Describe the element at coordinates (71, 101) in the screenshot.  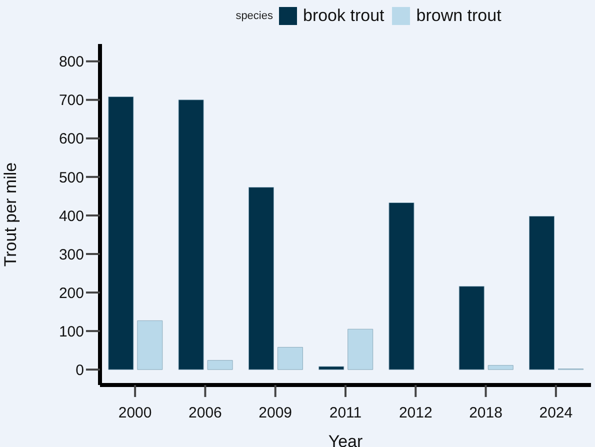
I see `y-tick-label: 700` at that location.